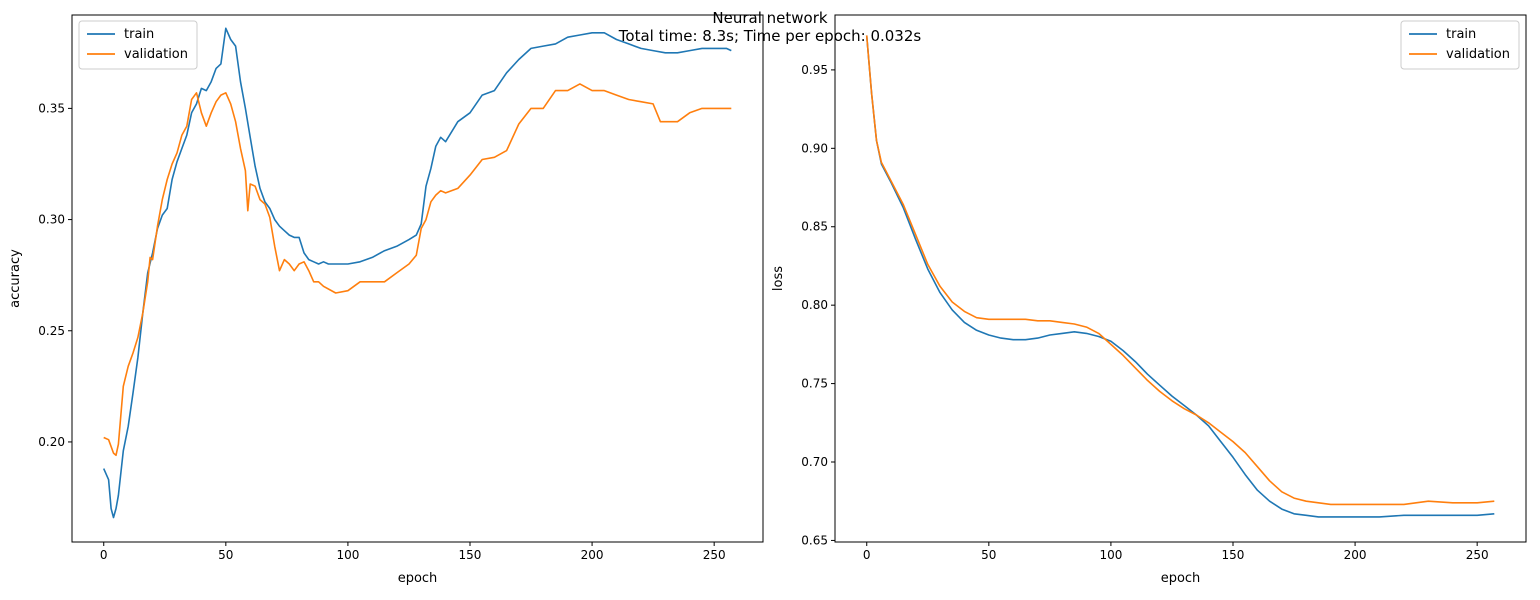  I want to click on y-tick-label: 0.30, so click(51, 220).